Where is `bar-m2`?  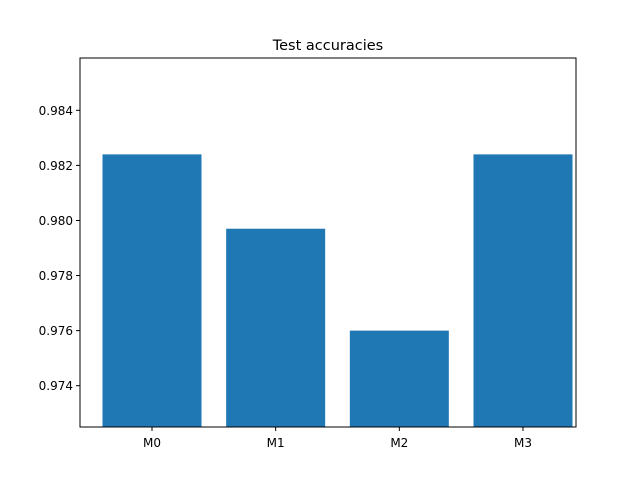
bar-m2 is located at coordinates (399, 378).